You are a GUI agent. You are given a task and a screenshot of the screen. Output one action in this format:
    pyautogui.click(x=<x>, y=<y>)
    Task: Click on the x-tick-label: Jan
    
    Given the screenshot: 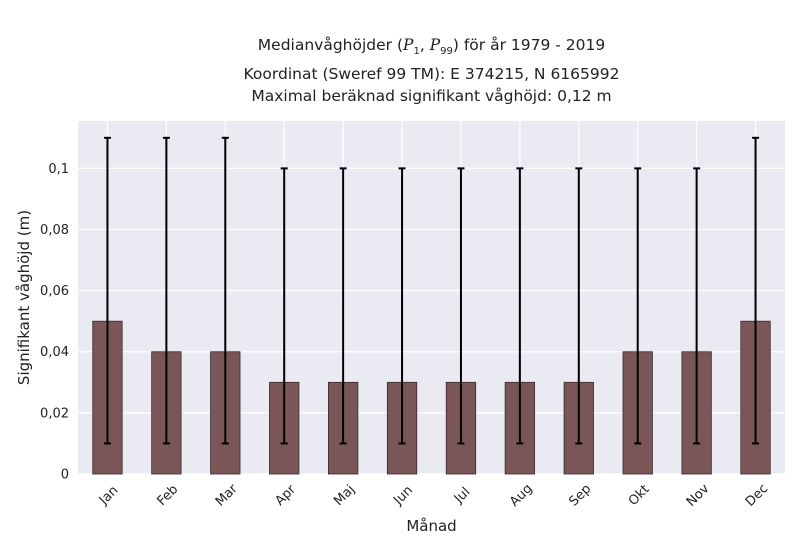 What is the action you would take?
    pyautogui.click(x=108, y=495)
    